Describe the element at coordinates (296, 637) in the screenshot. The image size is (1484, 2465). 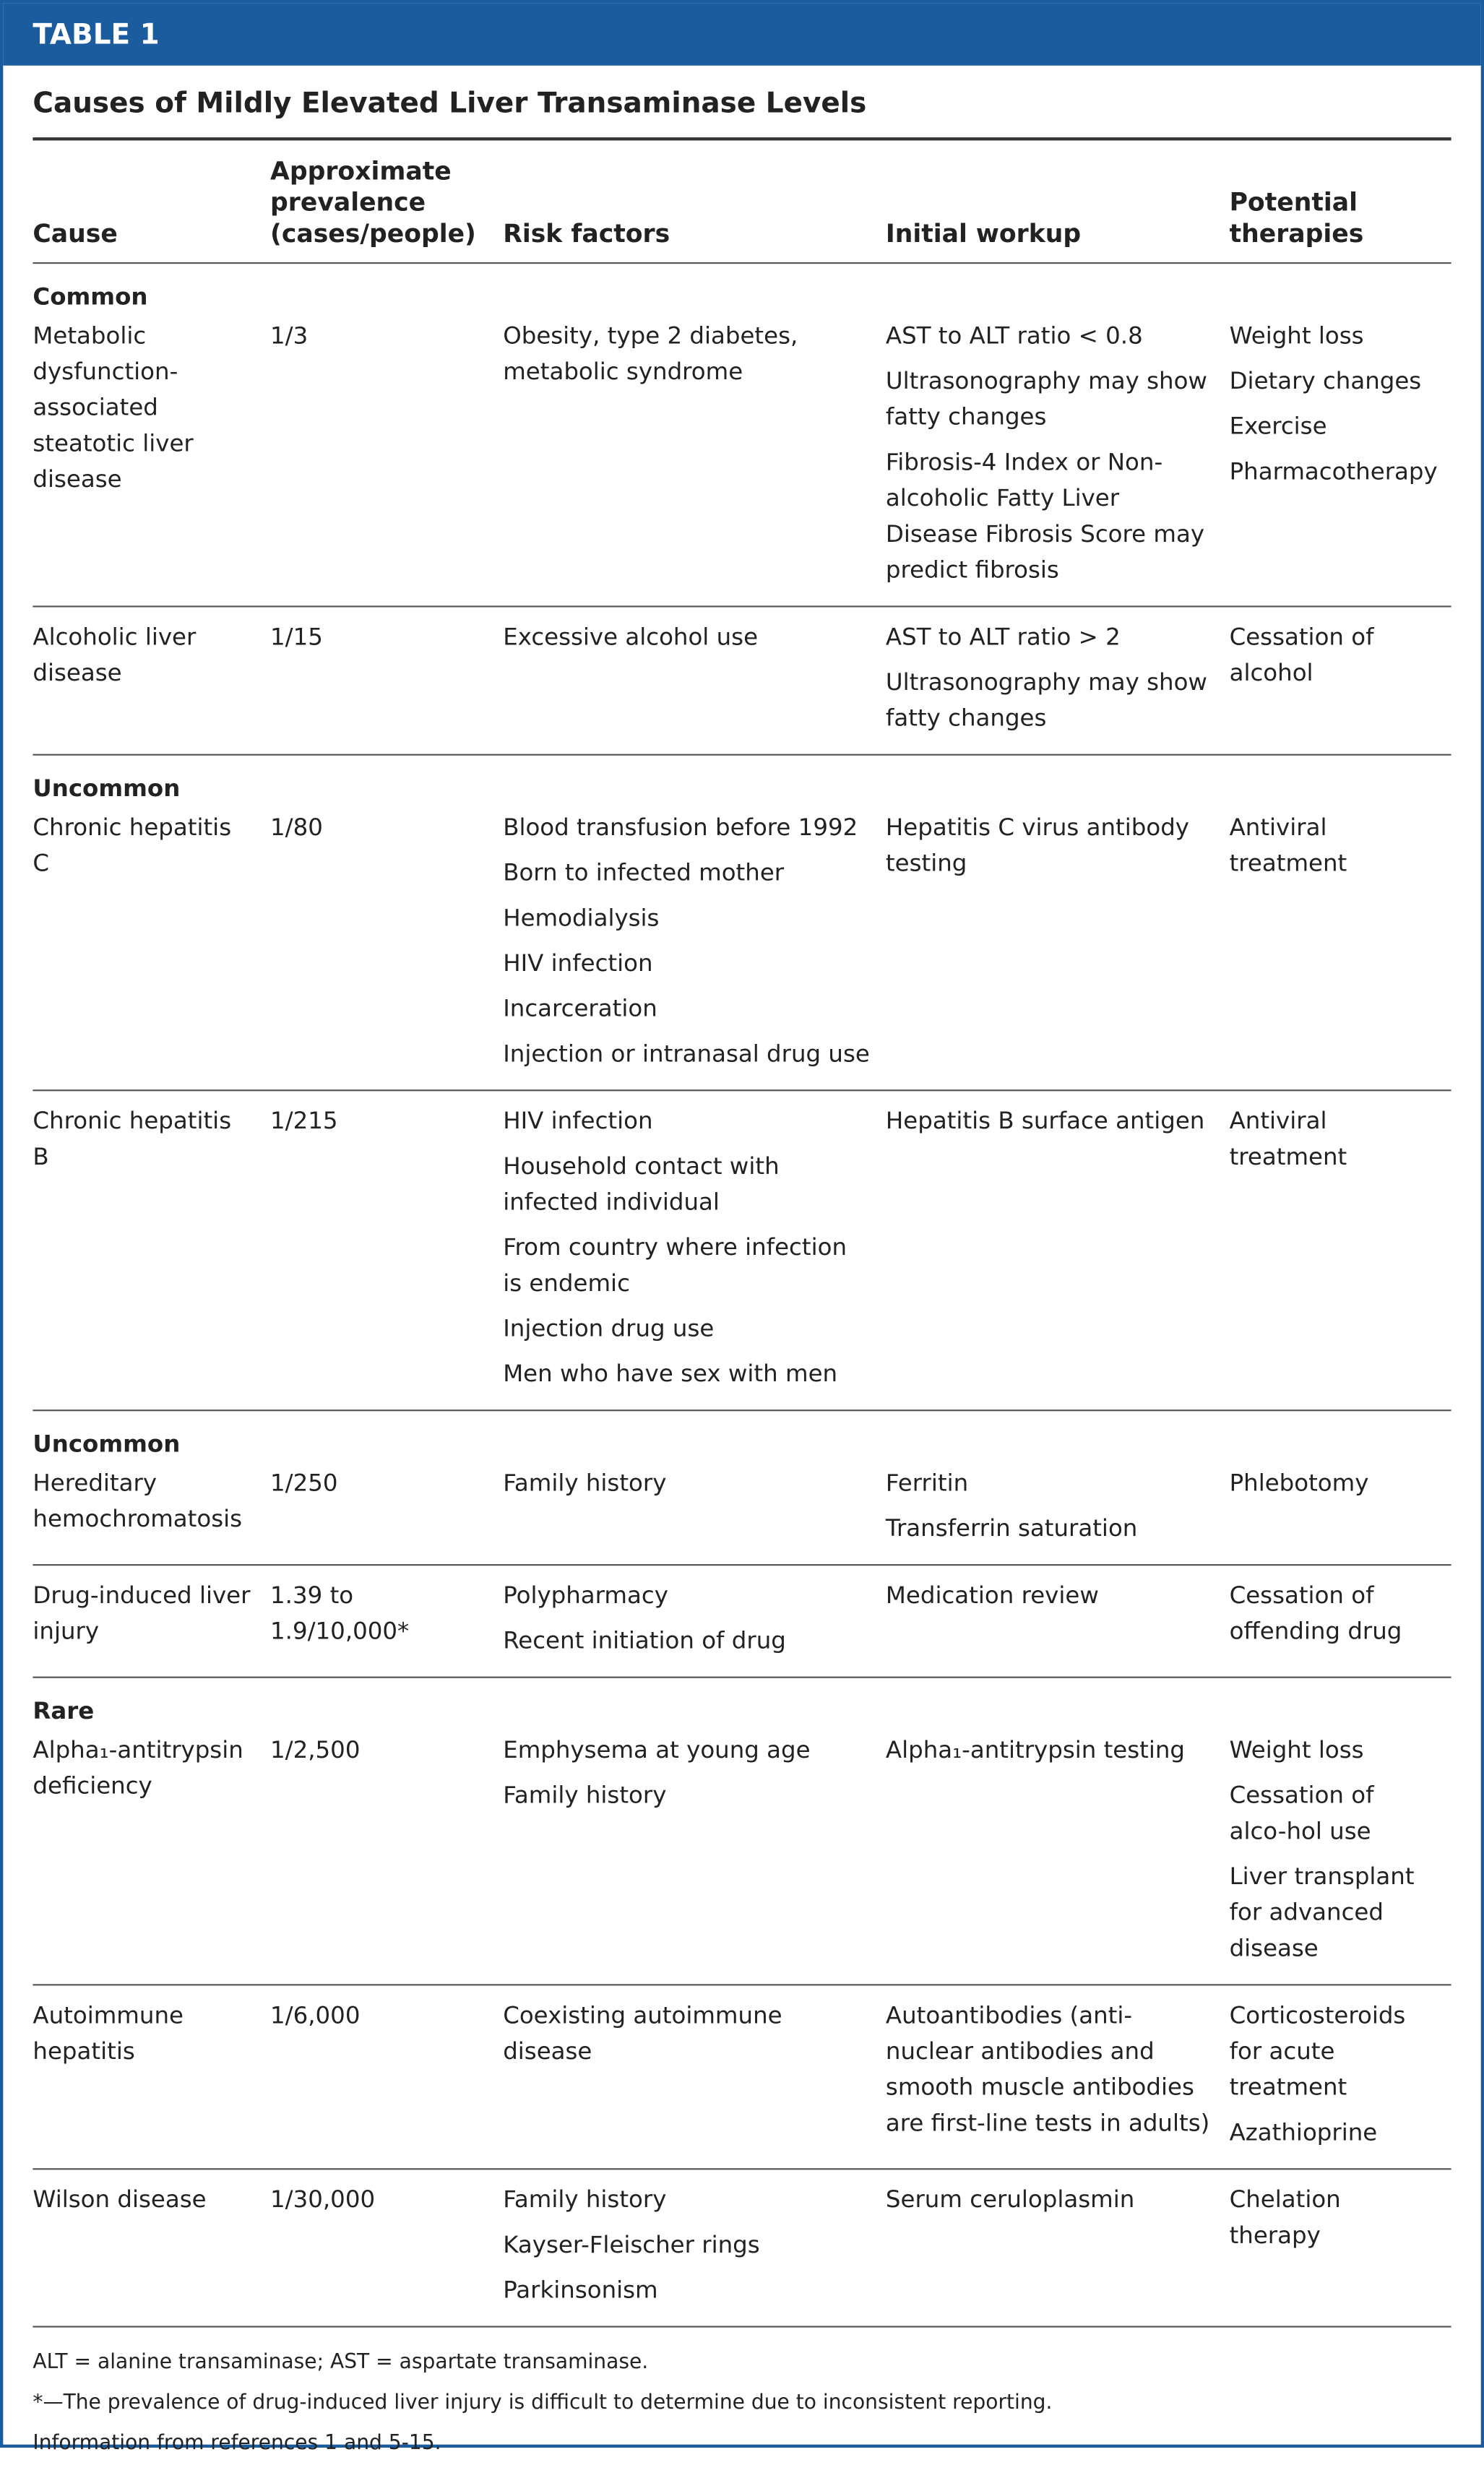
I see `table-cell: 1/15` at that location.